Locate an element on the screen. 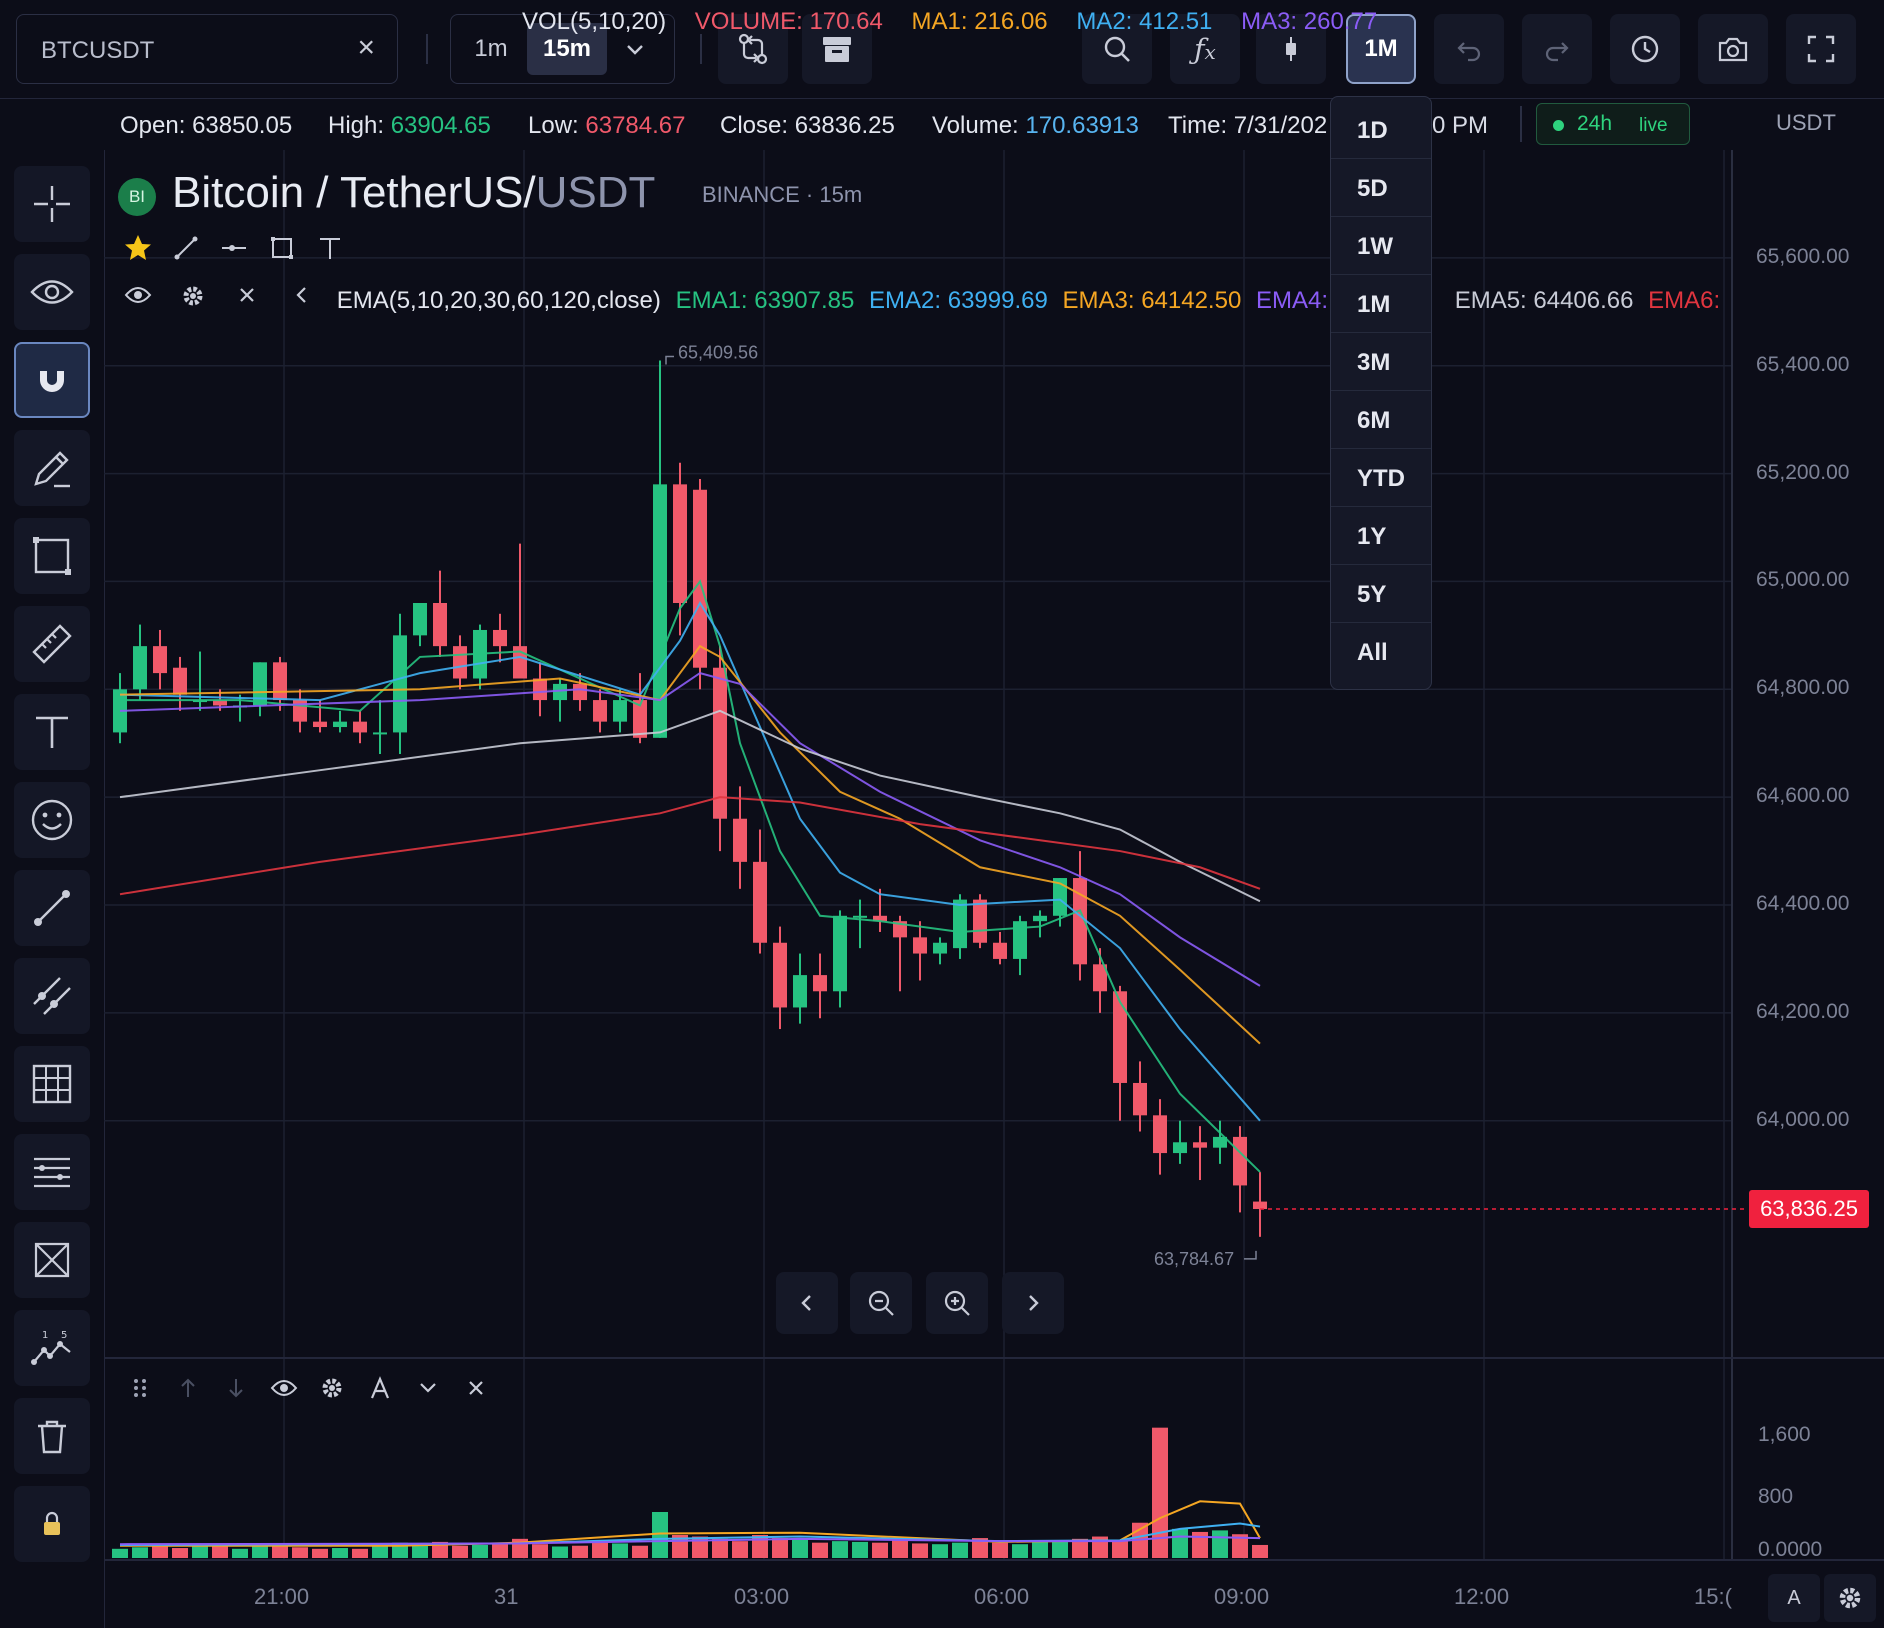  range-option-5y: 5Y is located at coordinates (1381, 594).